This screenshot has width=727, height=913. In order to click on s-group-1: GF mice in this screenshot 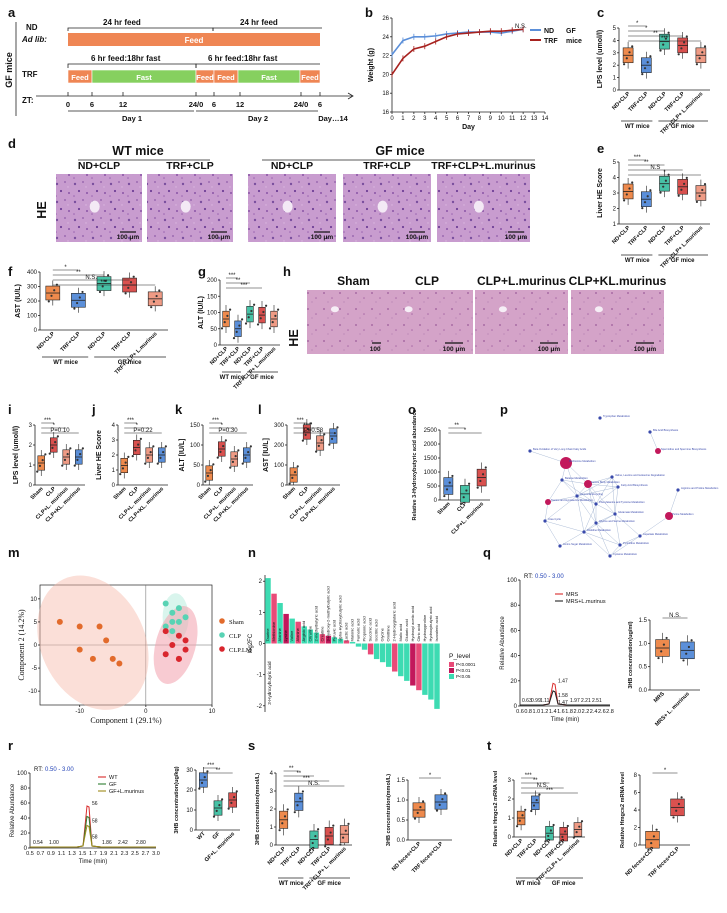, I will do `click(329, 884)`.